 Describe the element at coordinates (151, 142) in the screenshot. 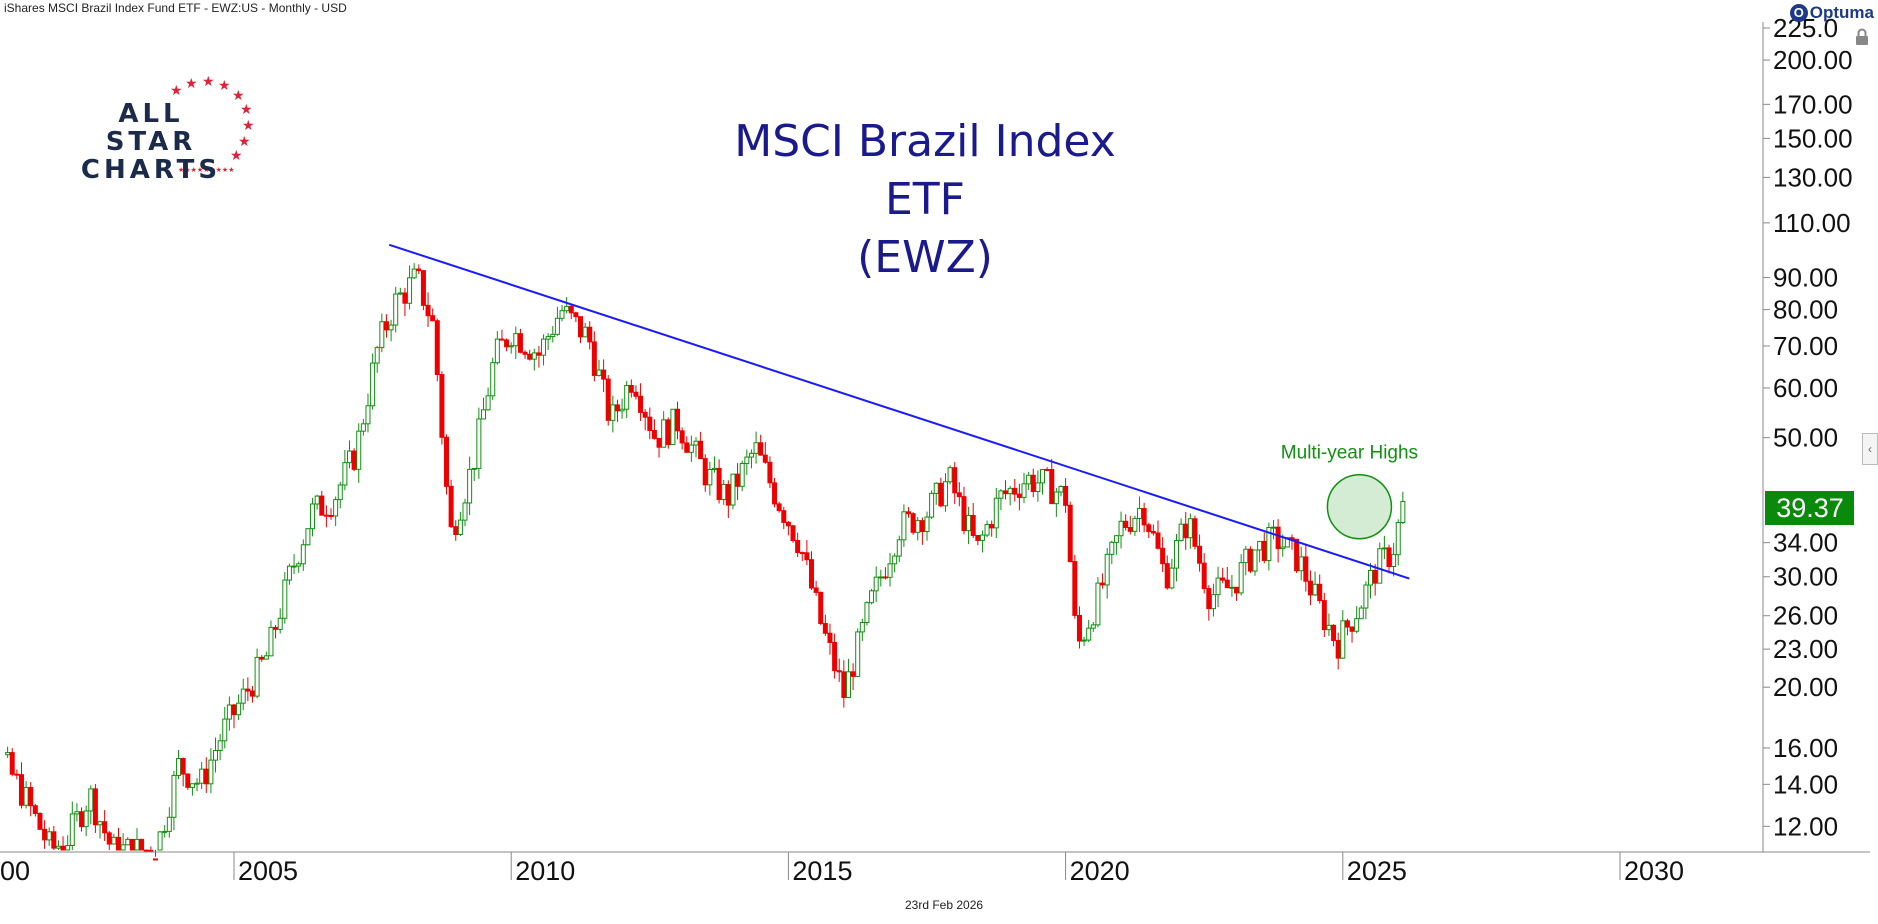

I see `logo-text: ALL STAR CHARTS` at that location.